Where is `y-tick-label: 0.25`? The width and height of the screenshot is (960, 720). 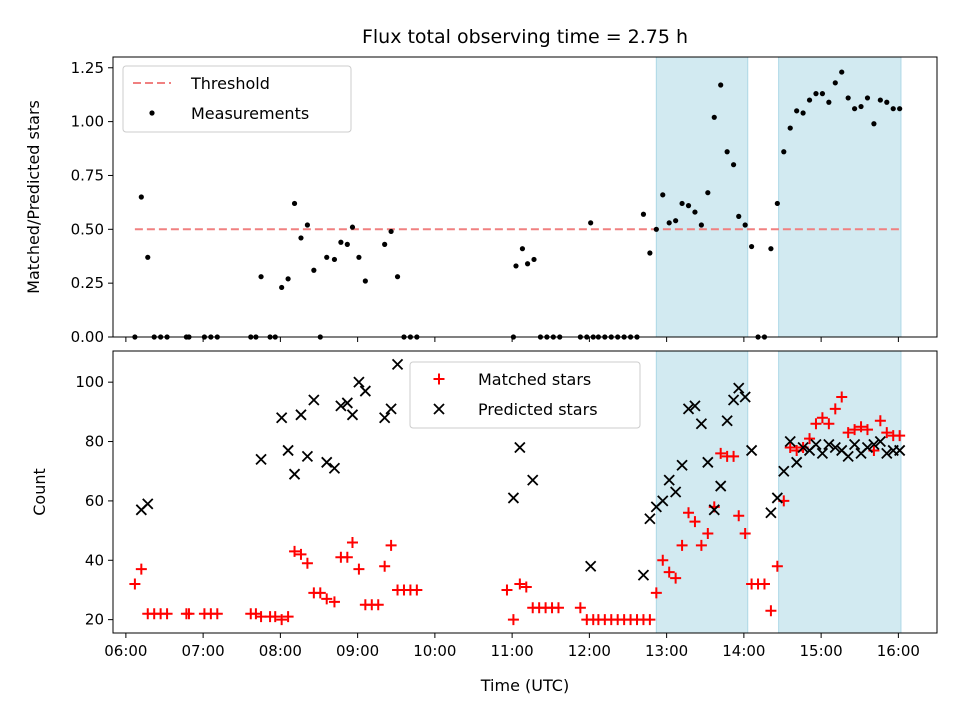 y-tick-label: 0.25 is located at coordinates (87, 283).